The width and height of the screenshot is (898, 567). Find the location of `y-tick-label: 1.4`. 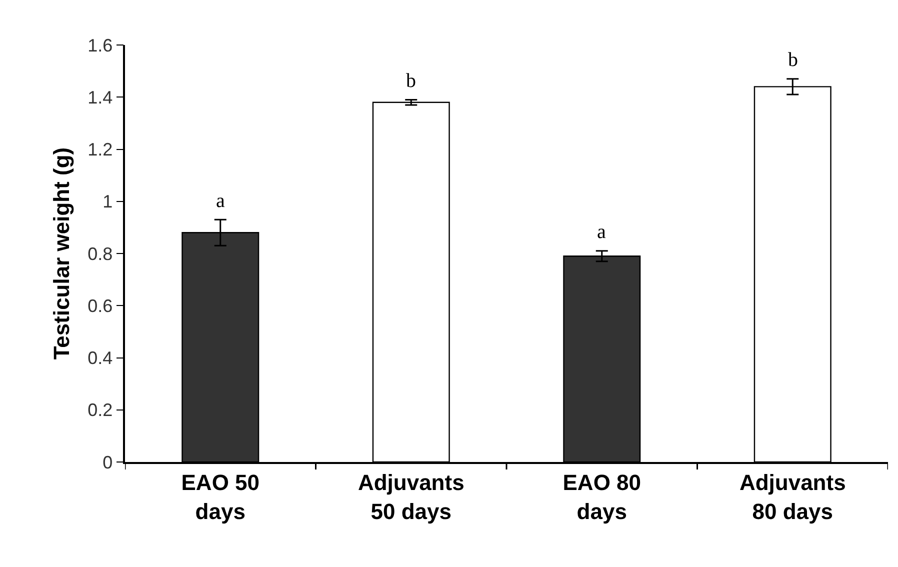

y-tick-label: 1.4 is located at coordinates (100, 97).